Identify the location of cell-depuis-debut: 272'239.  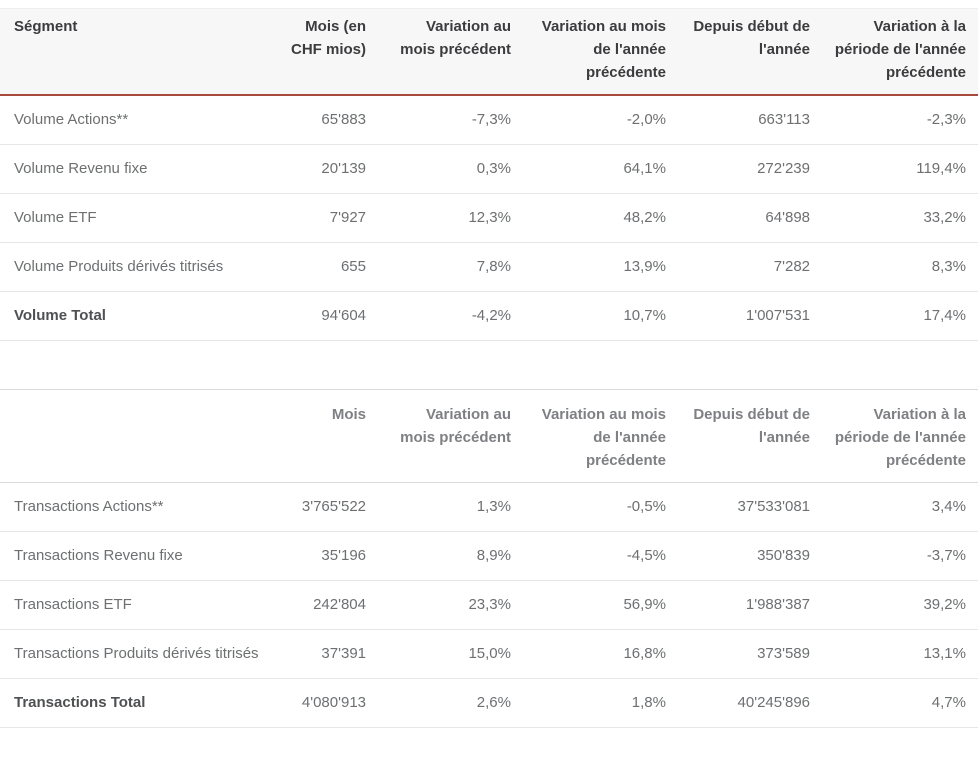
(750, 169).